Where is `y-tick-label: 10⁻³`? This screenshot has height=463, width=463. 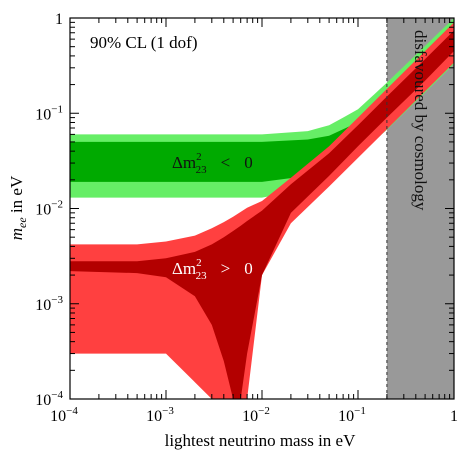 y-tick-label: 10⁻³ is located at coordinates (49, 304).